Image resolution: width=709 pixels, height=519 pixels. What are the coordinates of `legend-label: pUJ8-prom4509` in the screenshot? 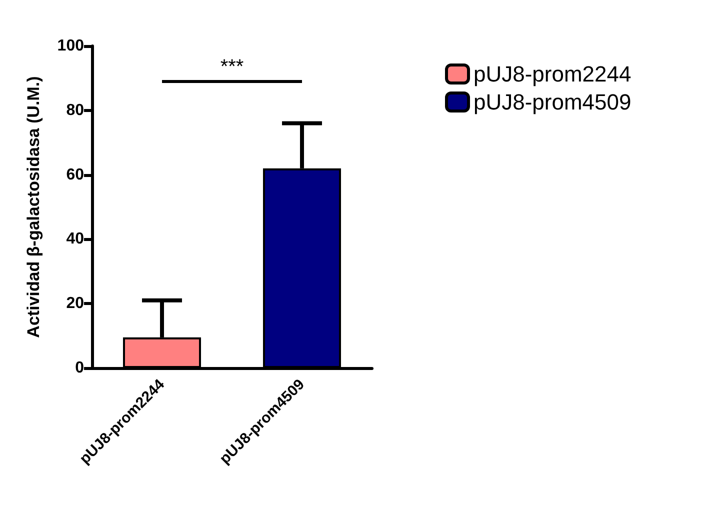 It's located at (553, 102).